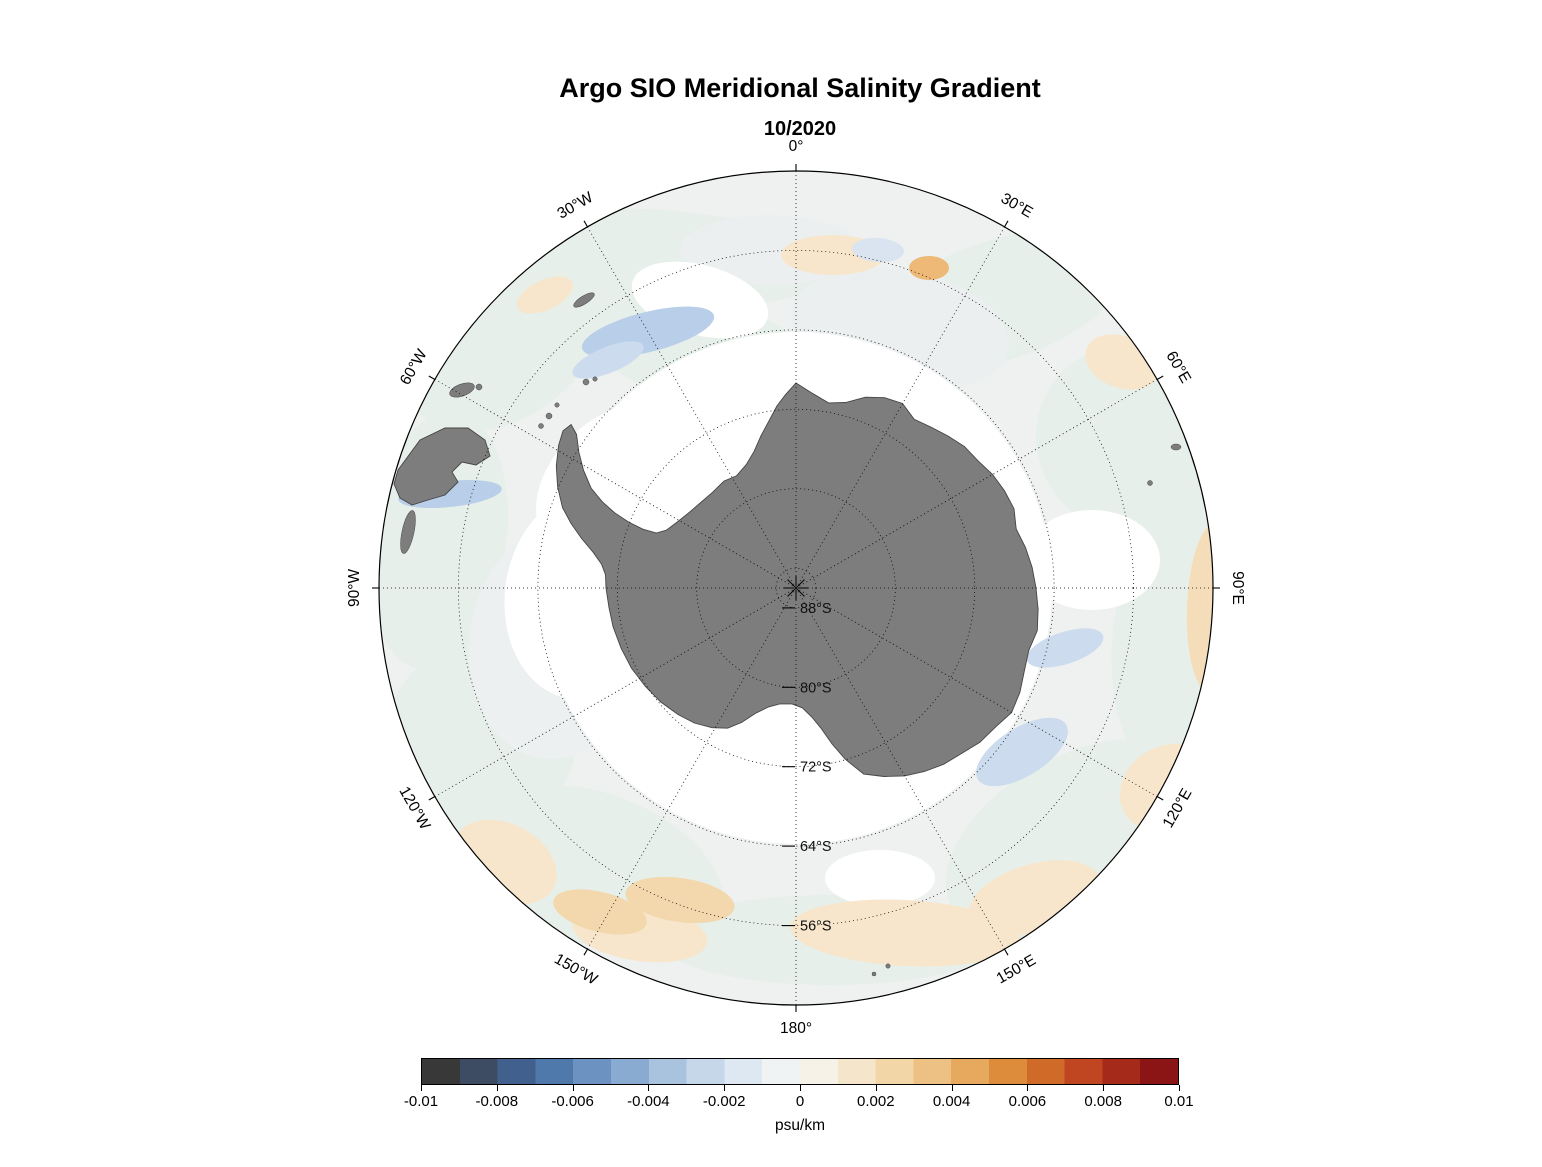  Describe the element at coordinates (1237, 588) in the screenshot. I see `longitude-label: 90°E` at that location.